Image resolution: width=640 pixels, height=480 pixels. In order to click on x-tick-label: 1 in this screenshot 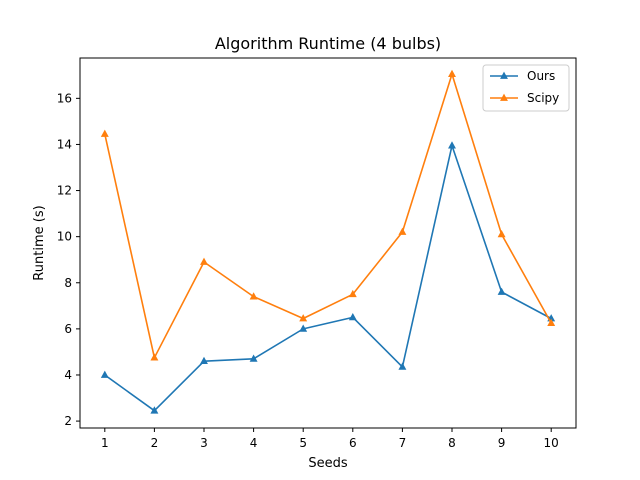, I will do `click(105, 443)`.